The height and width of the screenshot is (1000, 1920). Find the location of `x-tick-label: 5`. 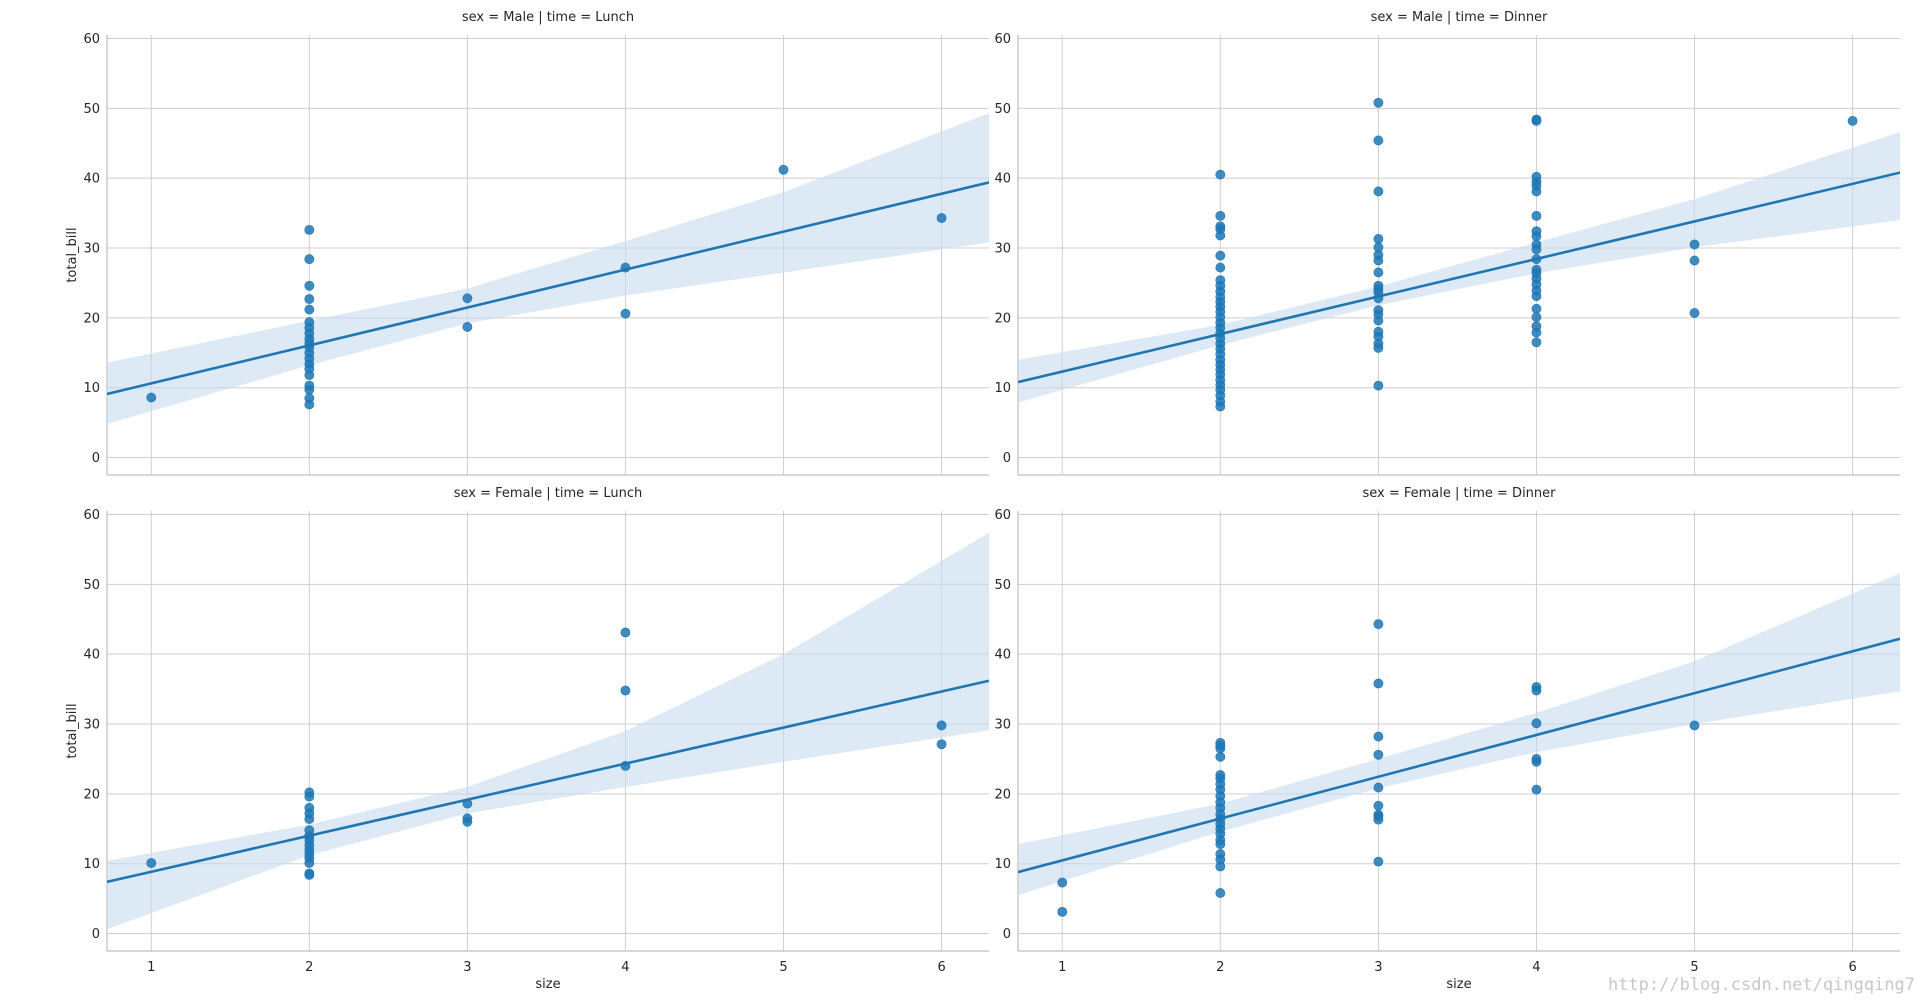

x-tick-label: 5 is located at coordinates (783, 967).